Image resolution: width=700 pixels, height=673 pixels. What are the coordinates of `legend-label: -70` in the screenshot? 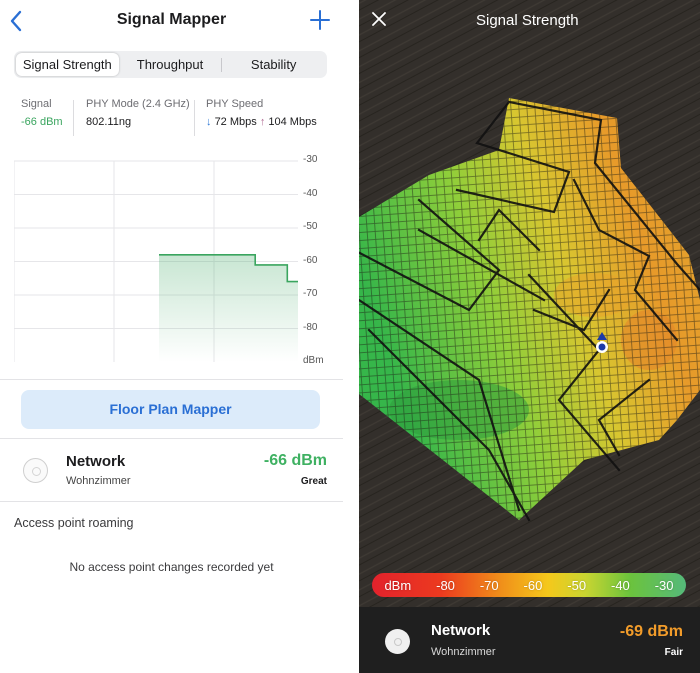 It's located at (489, 585).